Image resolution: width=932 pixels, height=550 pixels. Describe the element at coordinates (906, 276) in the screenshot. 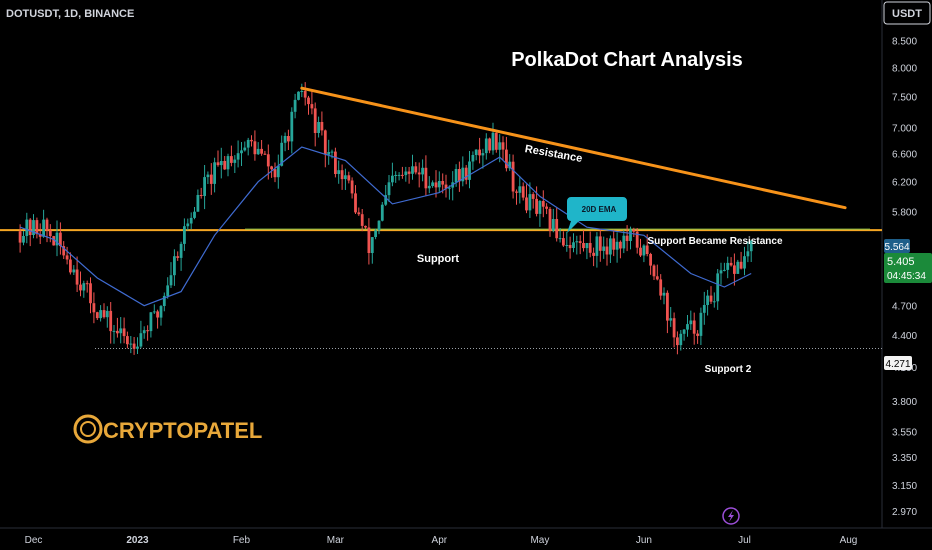

I see `countdown-text: 04:45:34` at that location.